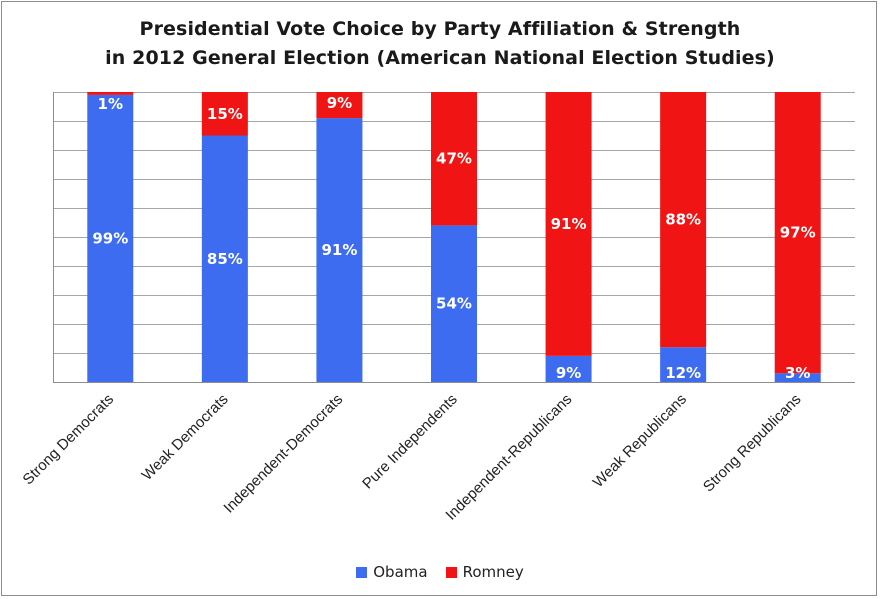 Image resolution: width=880 pixels, height=599 pixels. I want to click on x-tick-label: Pure Independents, so click(410, 442).